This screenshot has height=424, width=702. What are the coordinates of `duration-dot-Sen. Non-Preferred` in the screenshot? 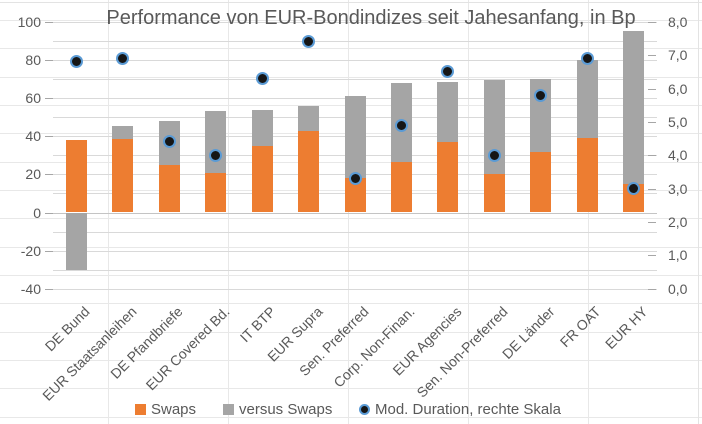 It's located at (494, 155).